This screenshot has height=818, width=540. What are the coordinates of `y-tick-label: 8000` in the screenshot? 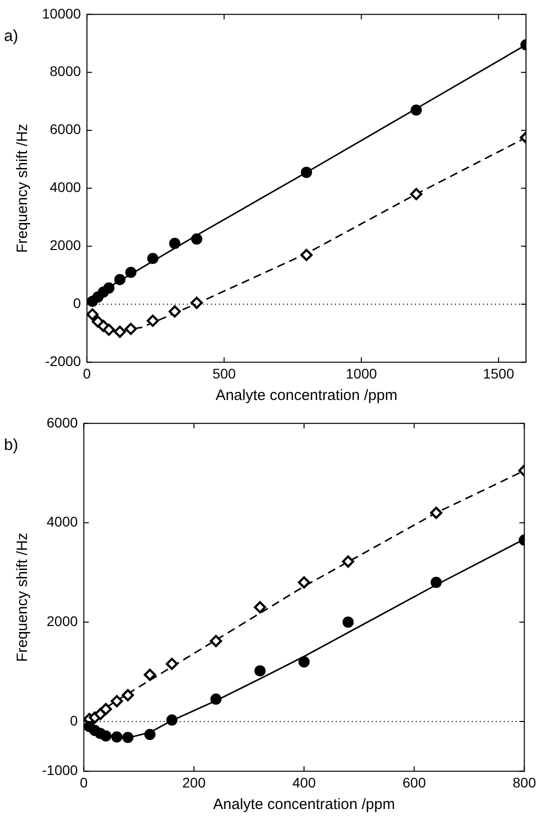 It's located at (66, 71).